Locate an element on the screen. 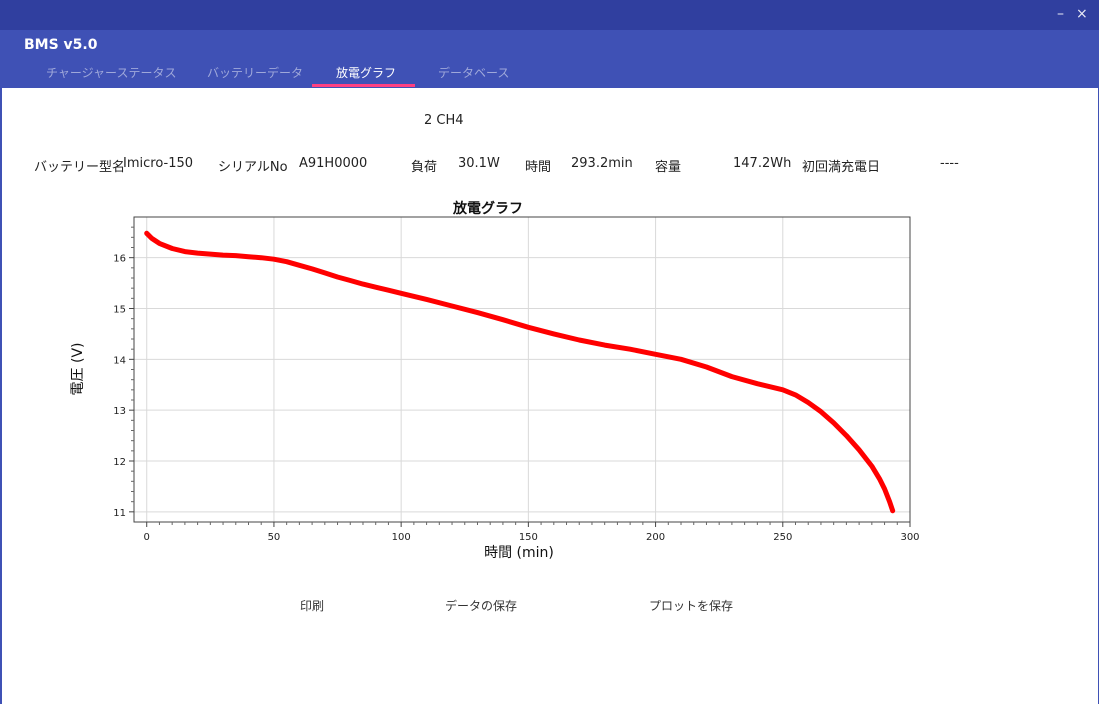 This screenshot has height=708, width=1099. x-tick-label: 250 is located at coordinates (782, 537).